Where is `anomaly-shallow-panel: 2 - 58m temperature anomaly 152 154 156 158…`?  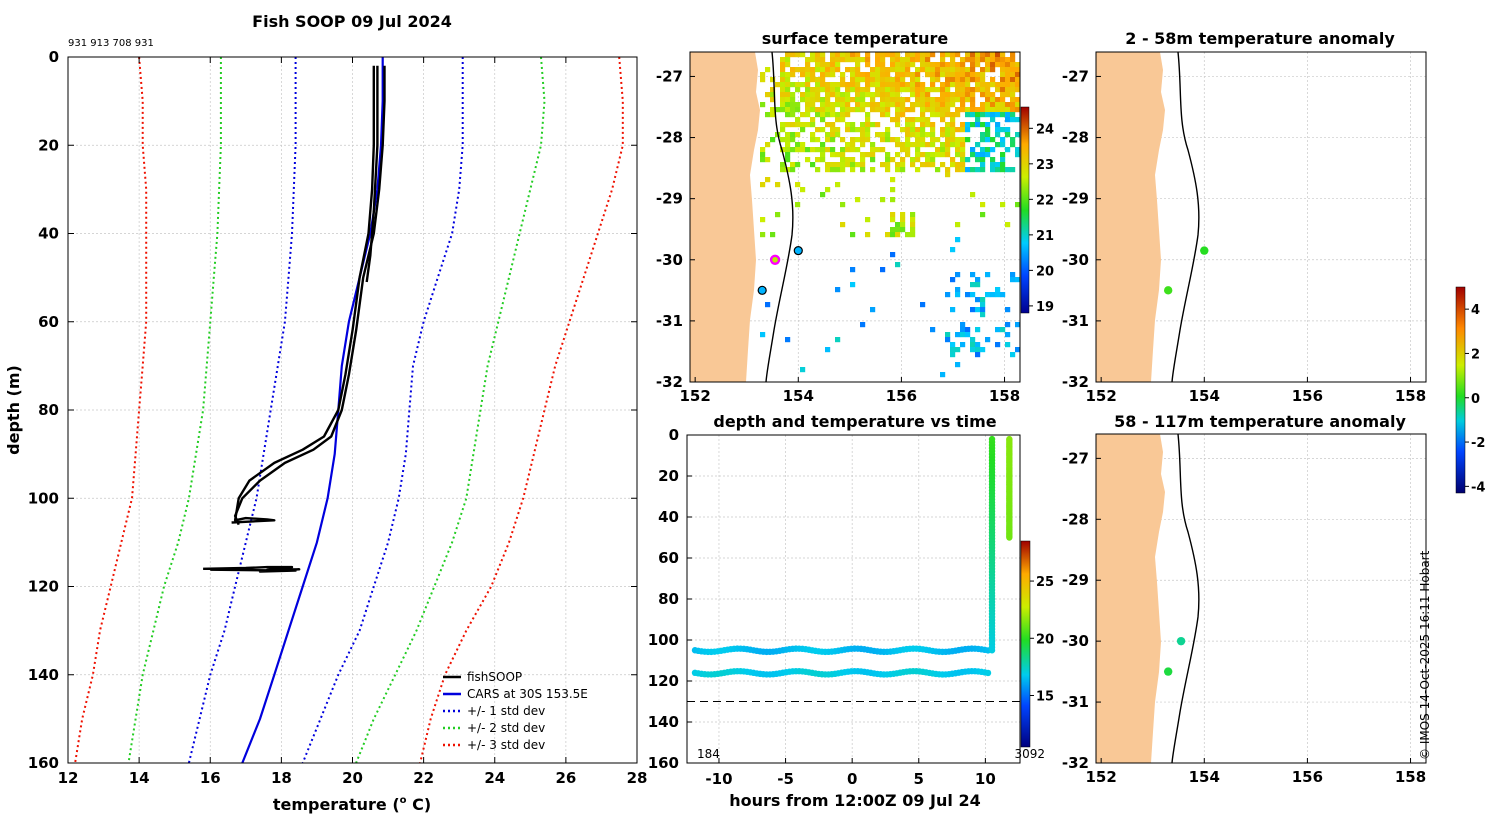
anomaly-shallow-panel: 2 - 58m temperature anomaly 152 154 156 158… is located at coordinates (1244, 217).